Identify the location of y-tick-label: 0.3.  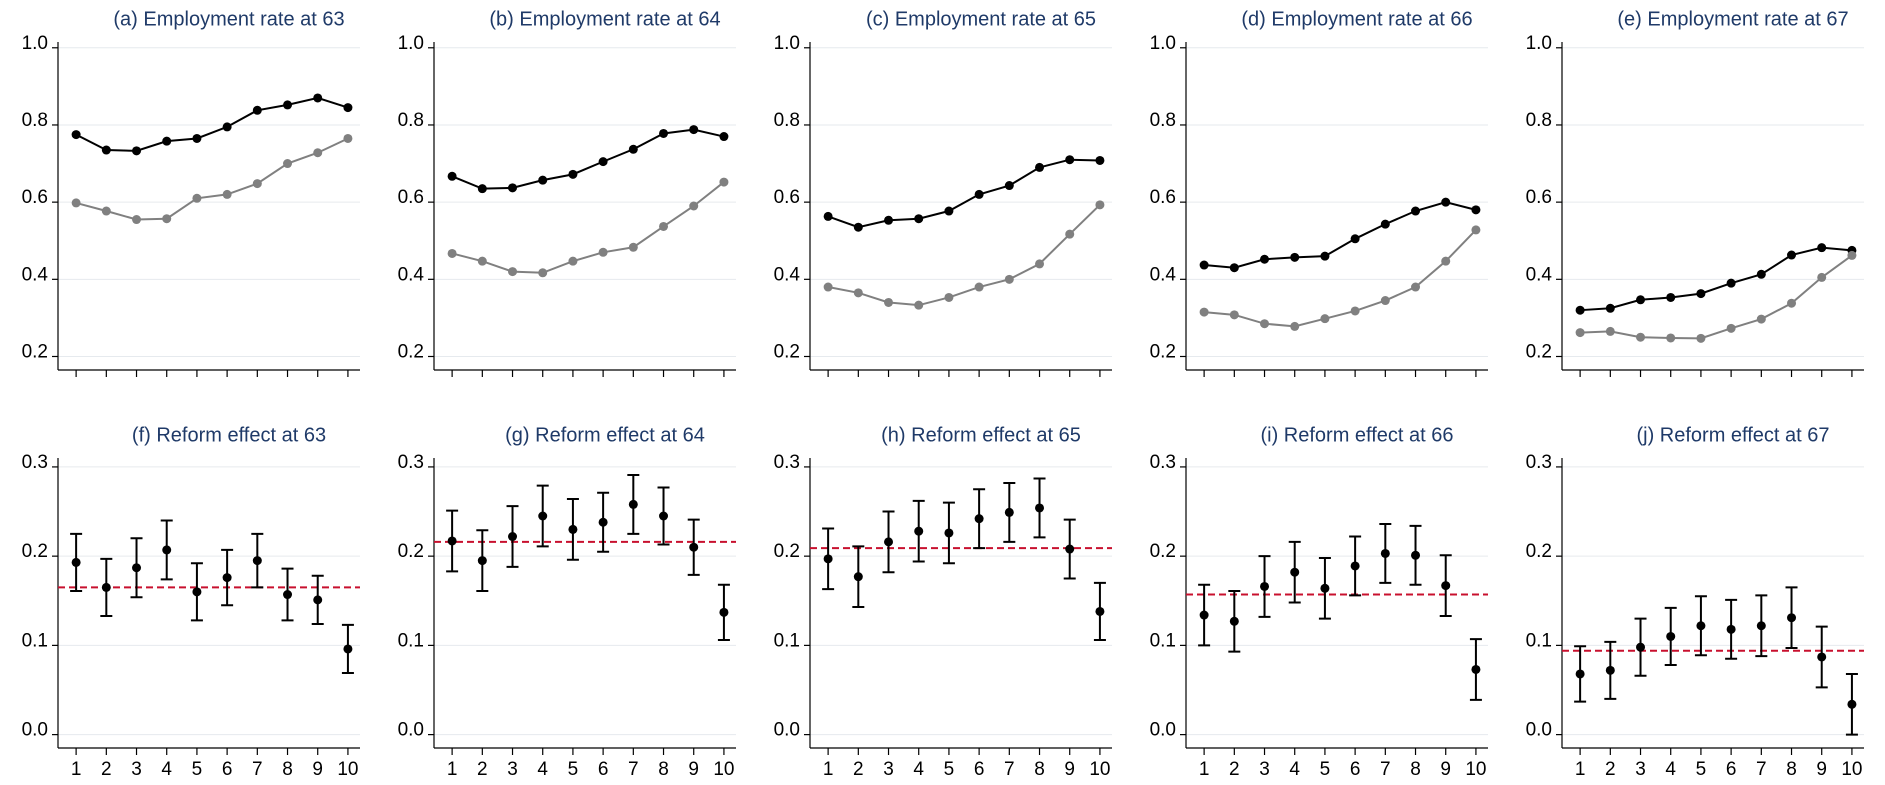
(411, 462).